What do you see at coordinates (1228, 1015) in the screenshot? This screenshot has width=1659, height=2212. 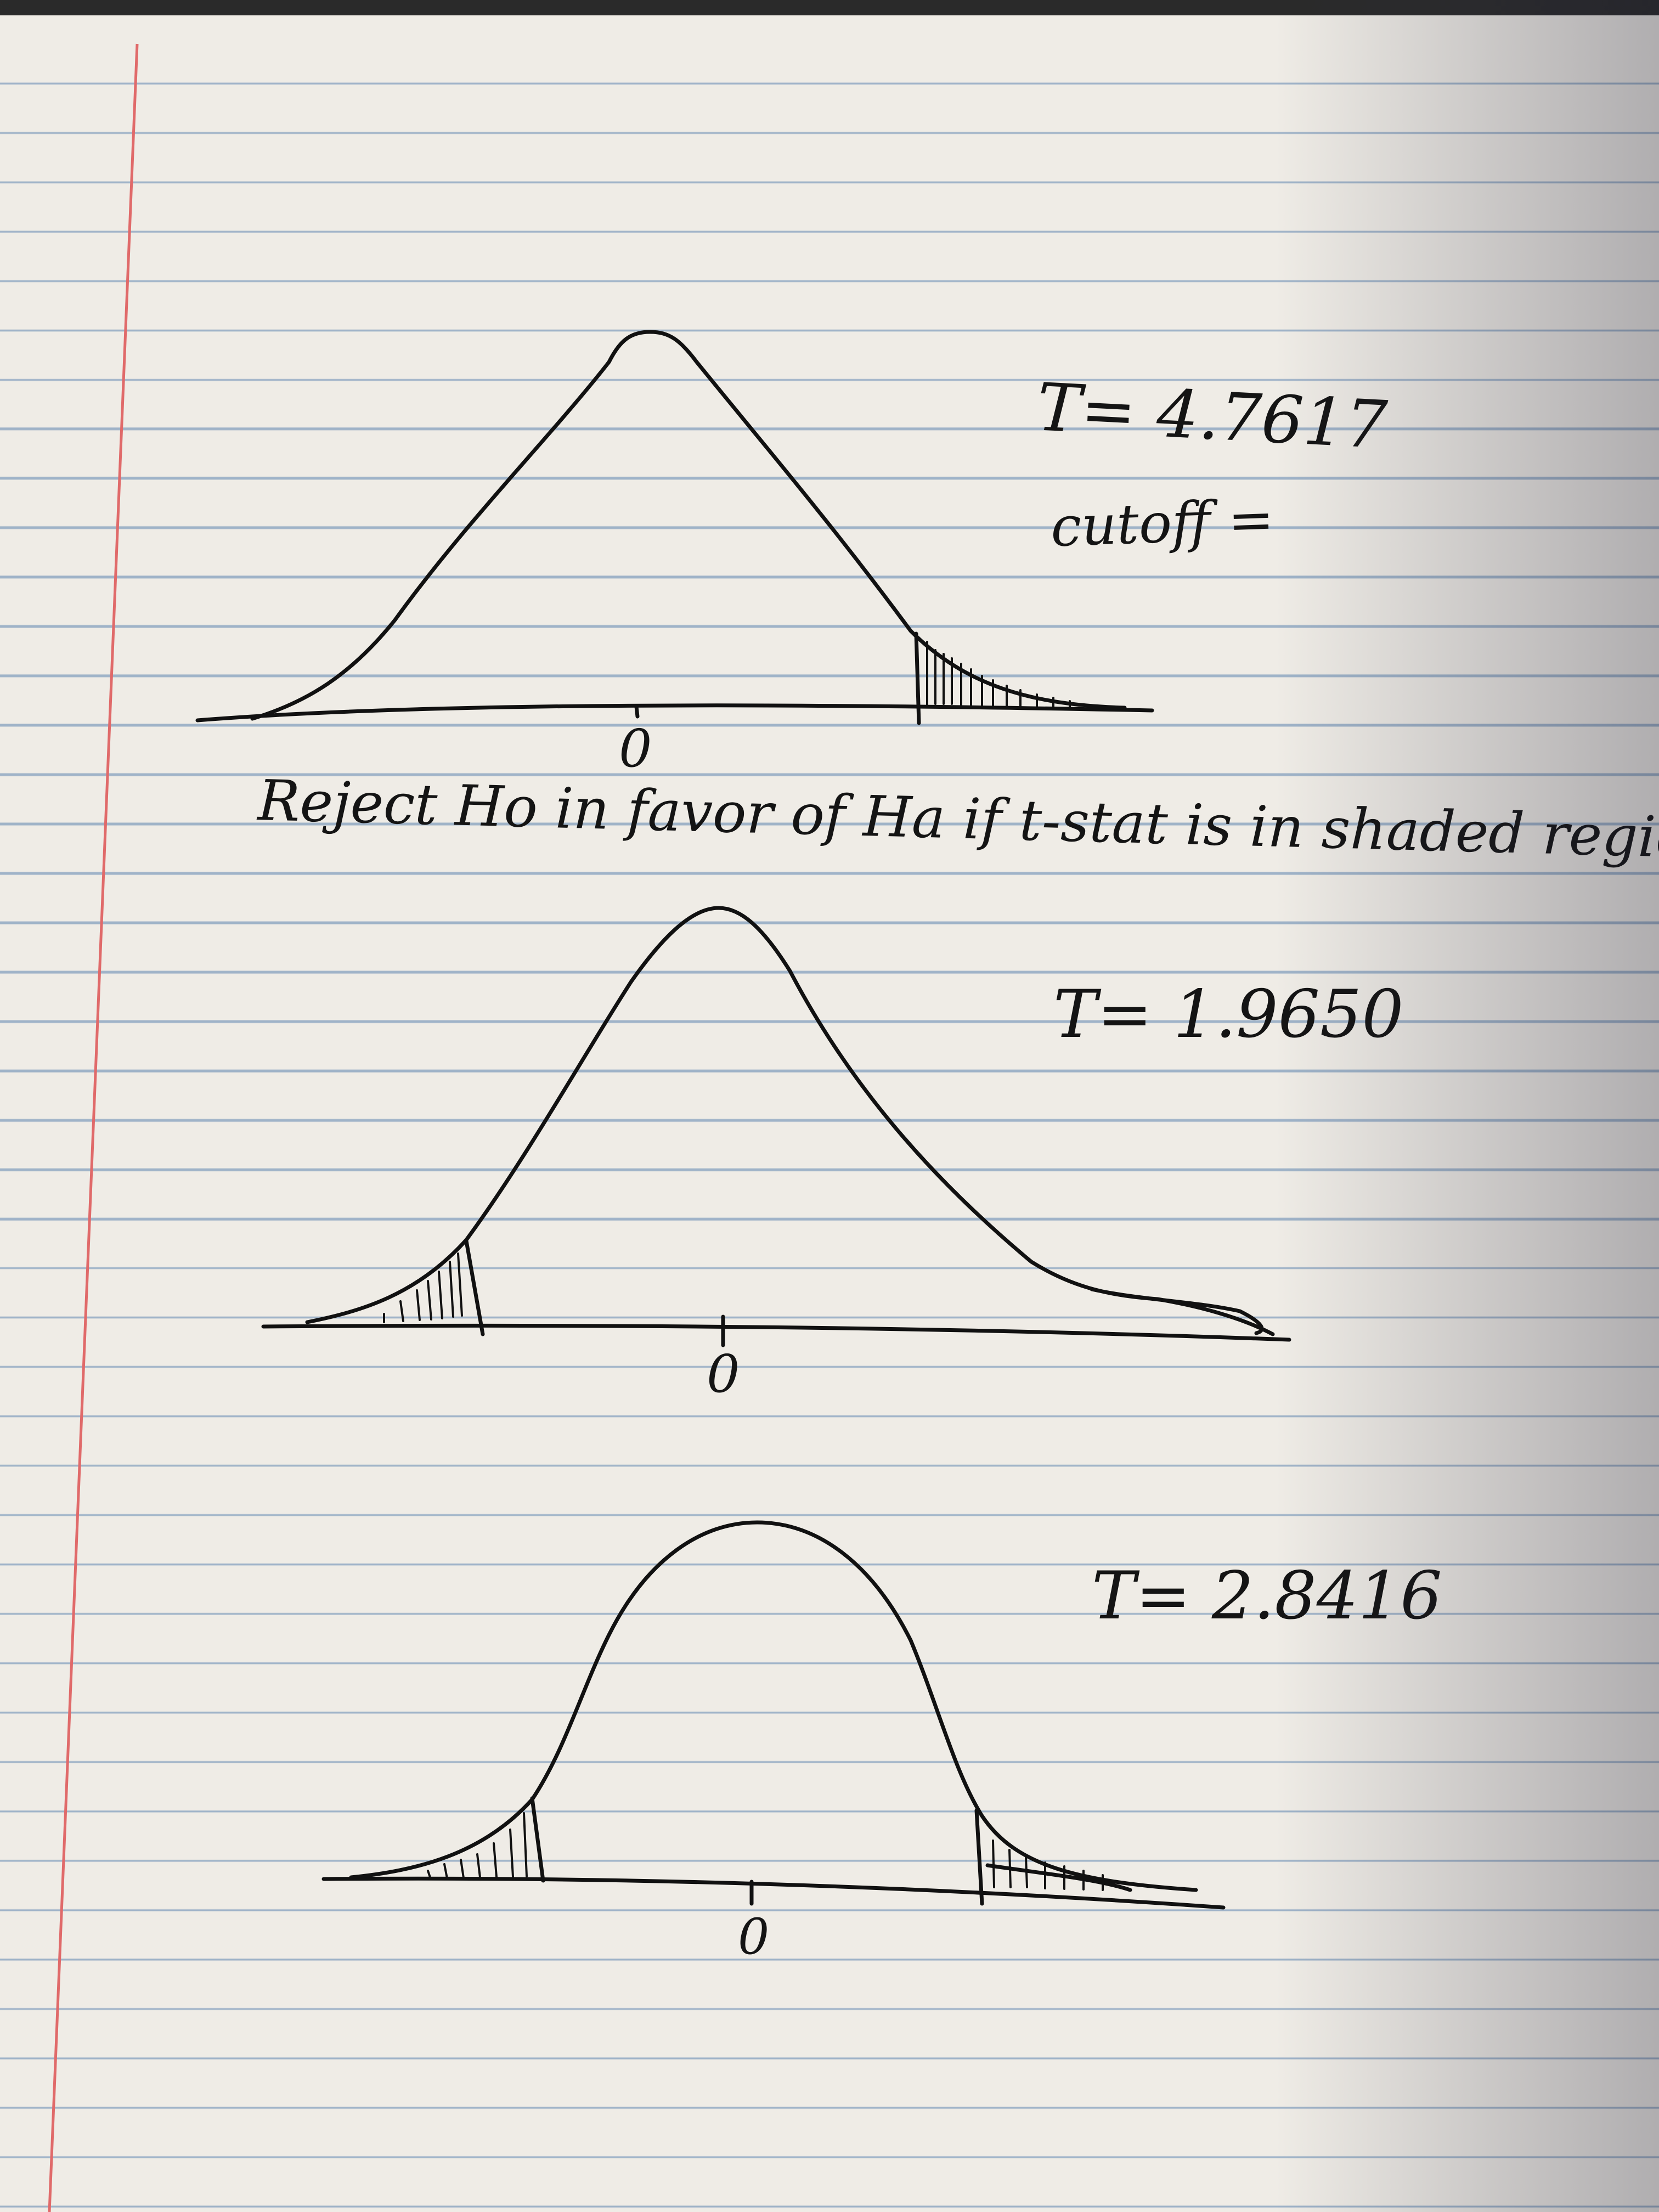 I see `diagram-2-t-statistic: T= 1.9650` at bounding box center [1228, 1015].